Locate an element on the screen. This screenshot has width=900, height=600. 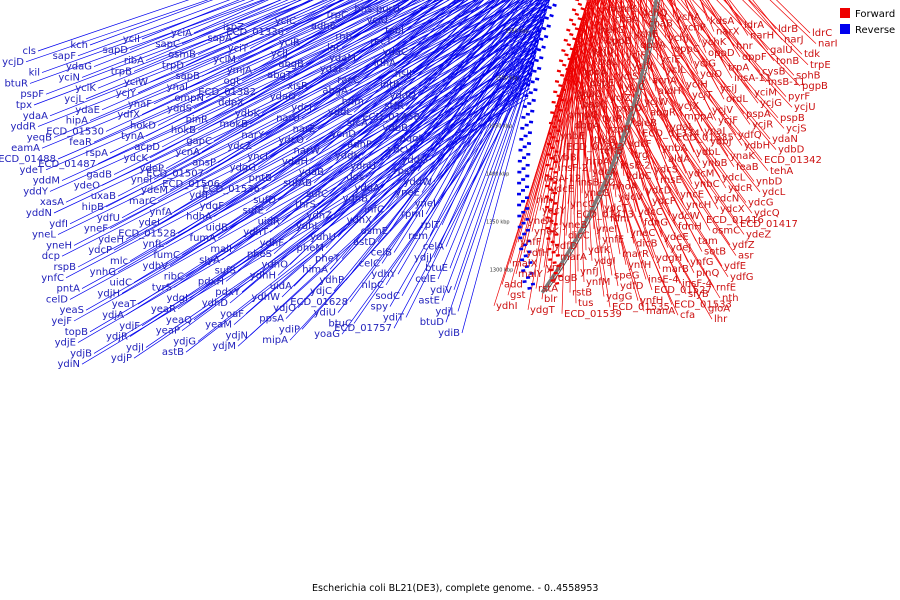
reverse-gene-label: sapB is located at coordinates (187, 76).